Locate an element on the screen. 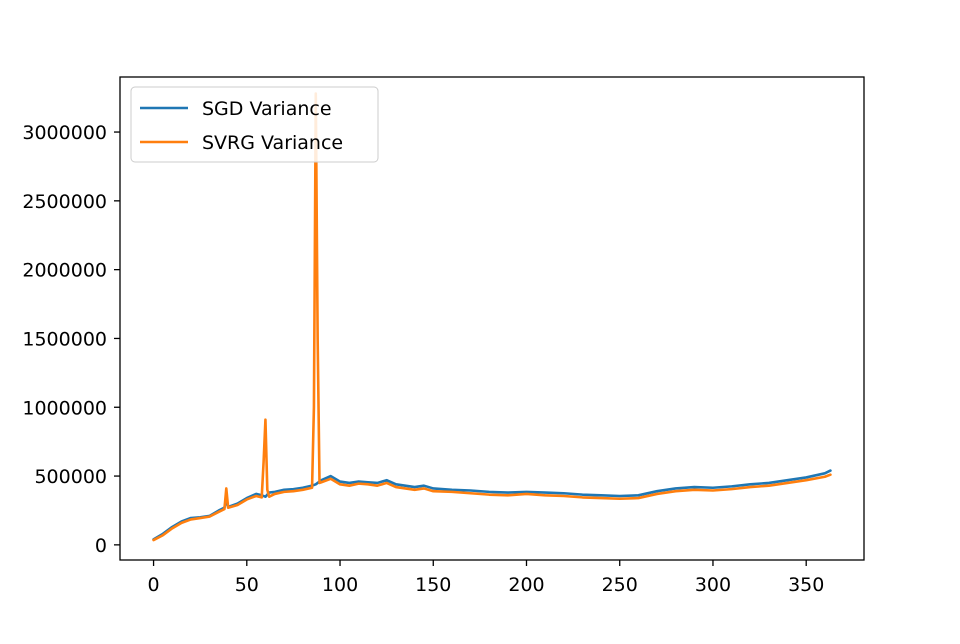  legend-box is located at coordinates (254, 124).